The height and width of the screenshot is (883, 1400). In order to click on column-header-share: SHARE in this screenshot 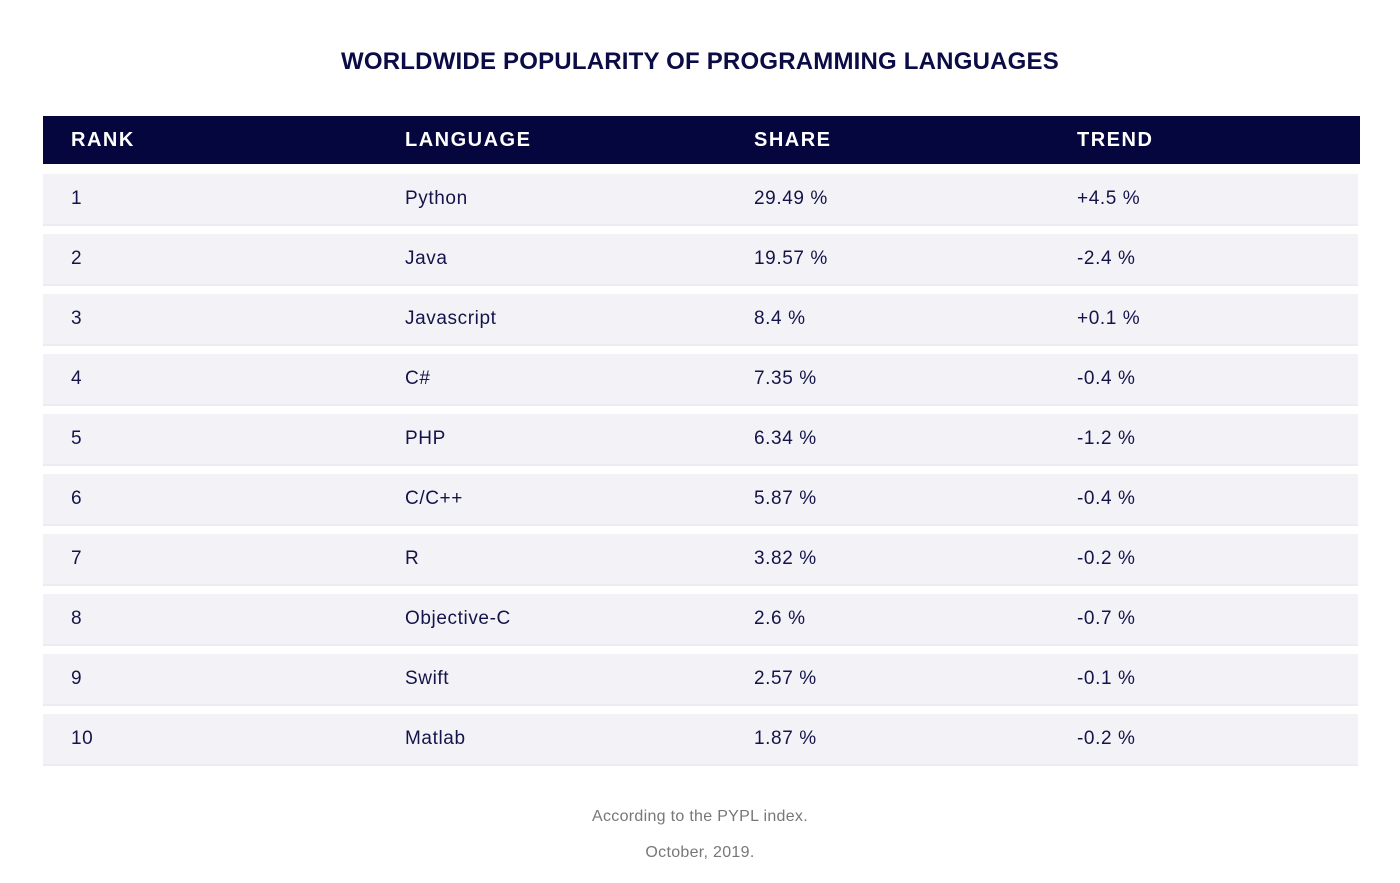, I will do `click(793, 140)`.